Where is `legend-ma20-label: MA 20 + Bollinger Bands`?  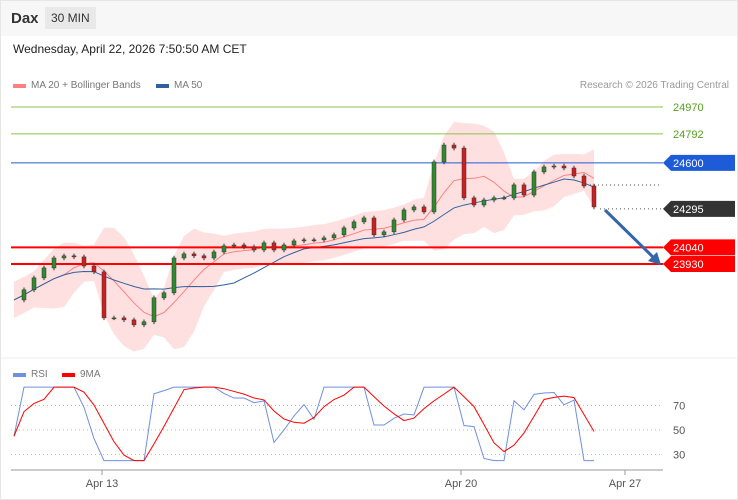 legend-ma20-label: MA 20 + Bollinger Bands is located at coordinates (86, 85).